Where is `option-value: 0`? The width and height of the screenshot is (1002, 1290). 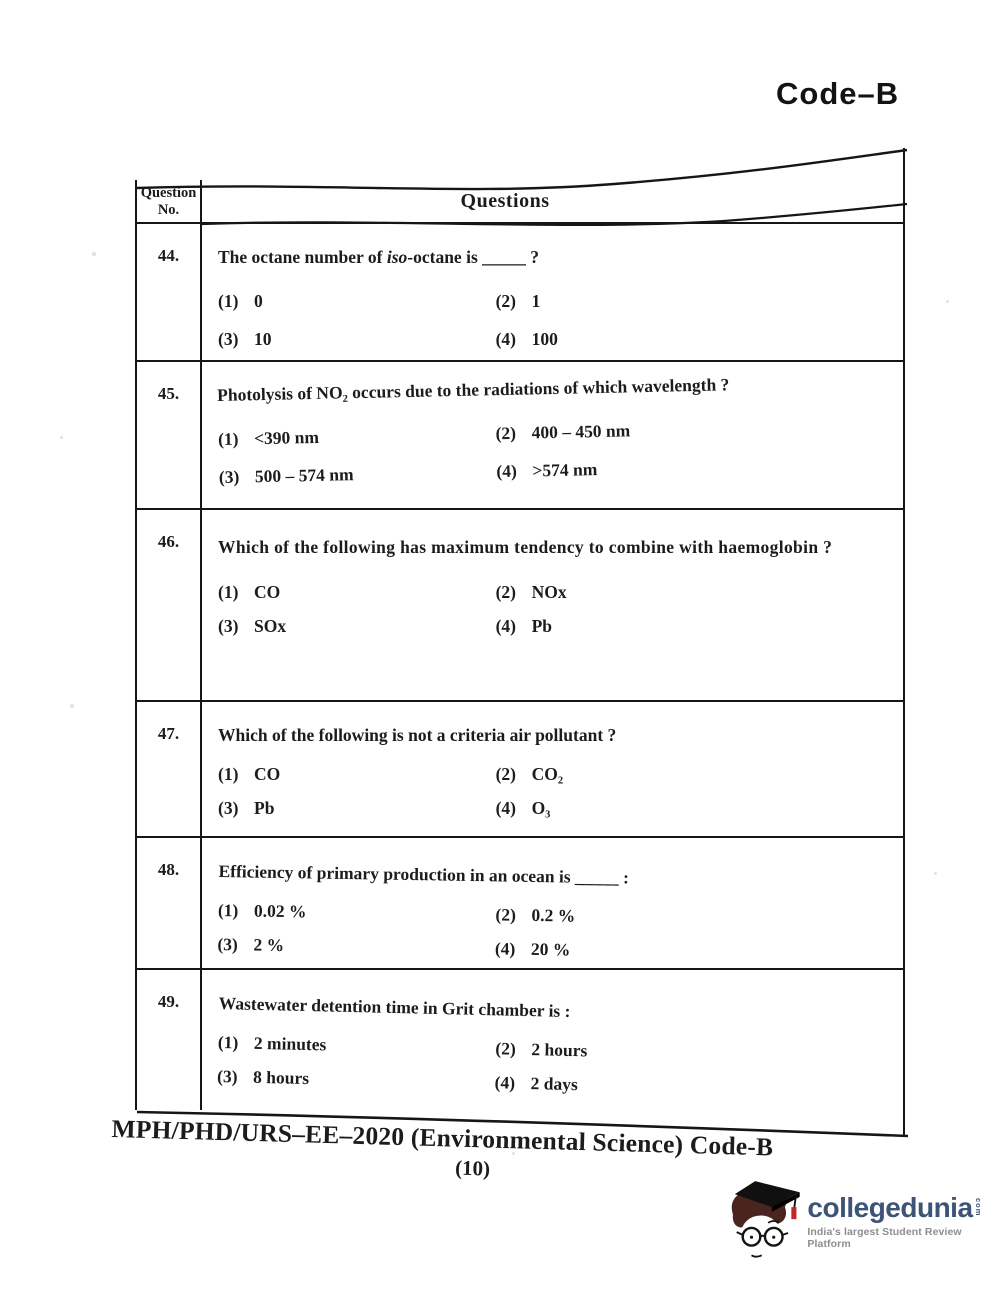 option-value: 0 is located at coordinates (258, 301).